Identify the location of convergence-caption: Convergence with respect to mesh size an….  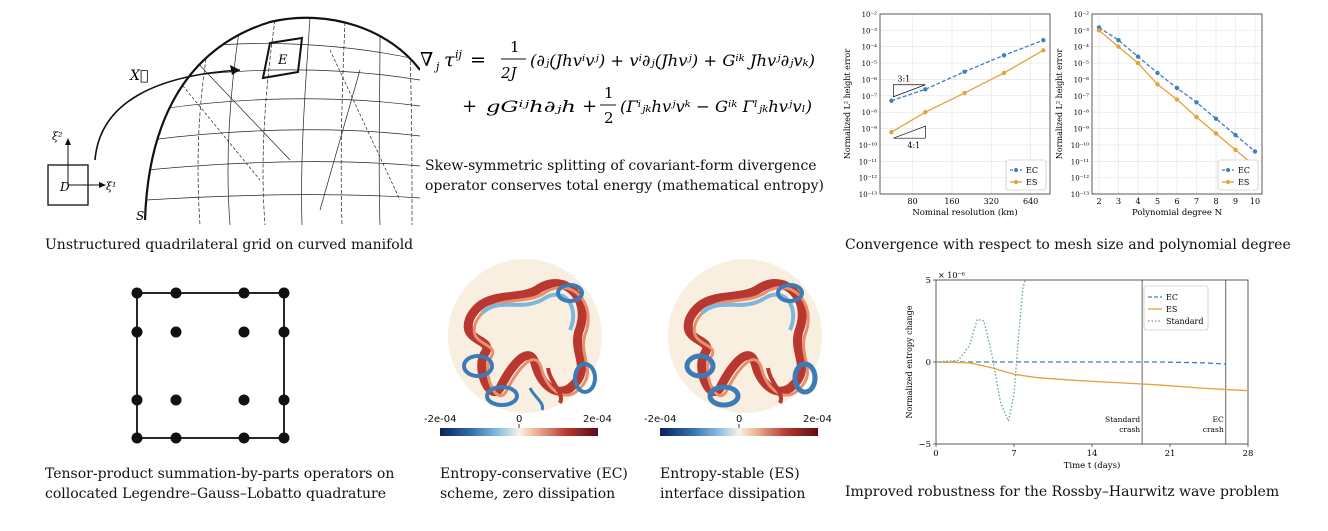
(1068, 245).